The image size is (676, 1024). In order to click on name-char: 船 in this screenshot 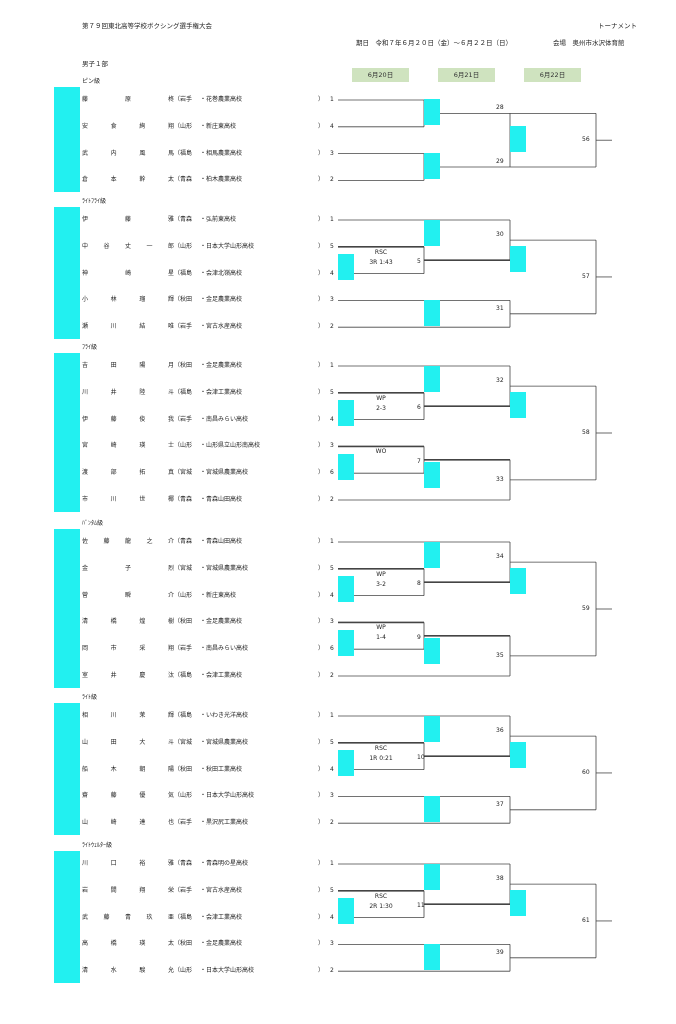, I will do `click(85, 769)`.